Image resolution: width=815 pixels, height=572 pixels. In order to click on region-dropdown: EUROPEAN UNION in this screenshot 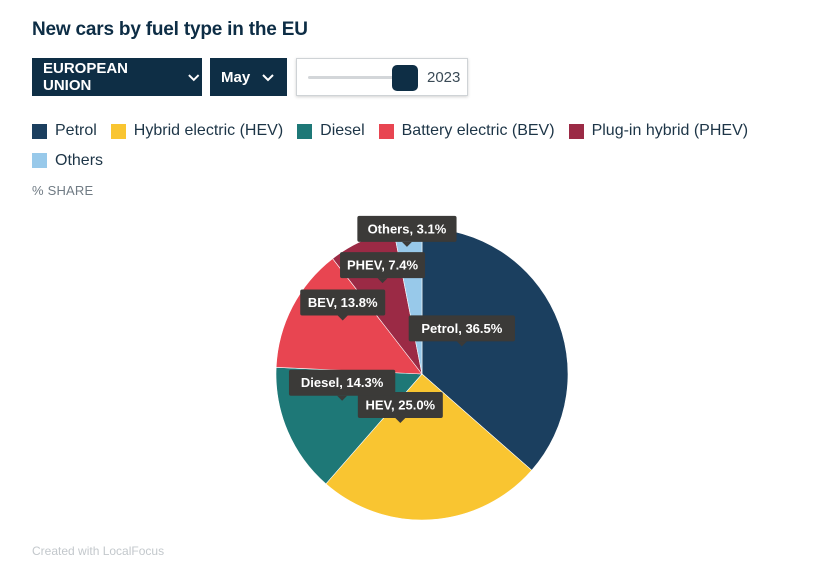, I will do `click(117, 77)`.